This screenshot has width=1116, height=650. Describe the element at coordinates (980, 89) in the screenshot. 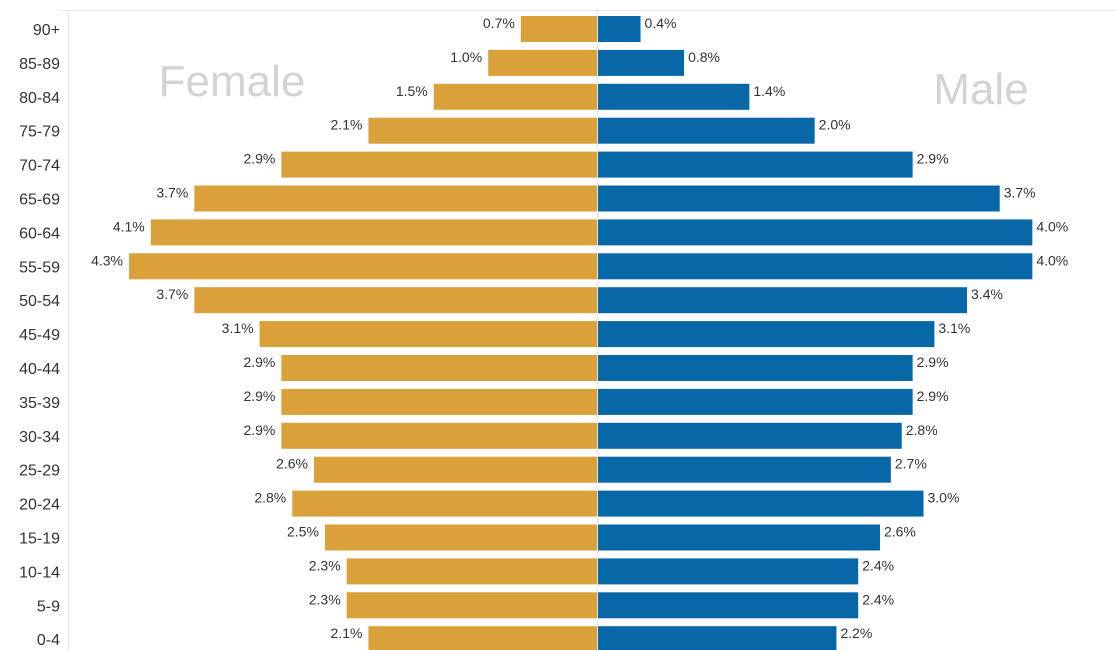

I see `side-label-male: Male` at that location.